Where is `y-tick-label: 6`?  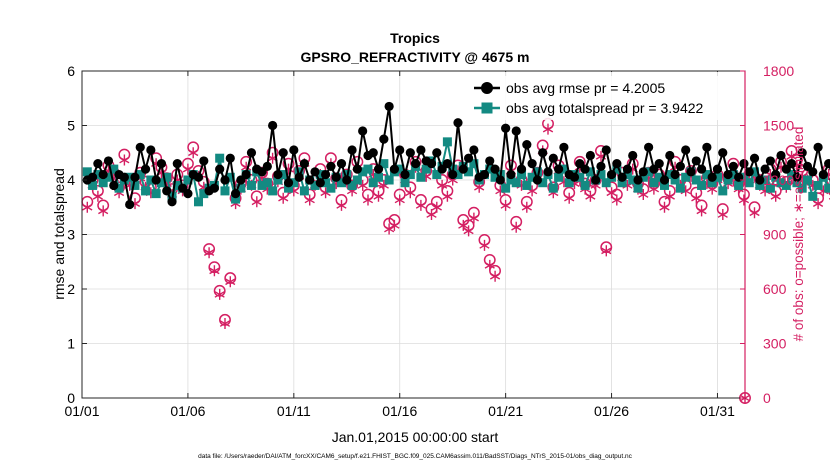 y-tick-label: 6 is located at coordinates (71, 71).